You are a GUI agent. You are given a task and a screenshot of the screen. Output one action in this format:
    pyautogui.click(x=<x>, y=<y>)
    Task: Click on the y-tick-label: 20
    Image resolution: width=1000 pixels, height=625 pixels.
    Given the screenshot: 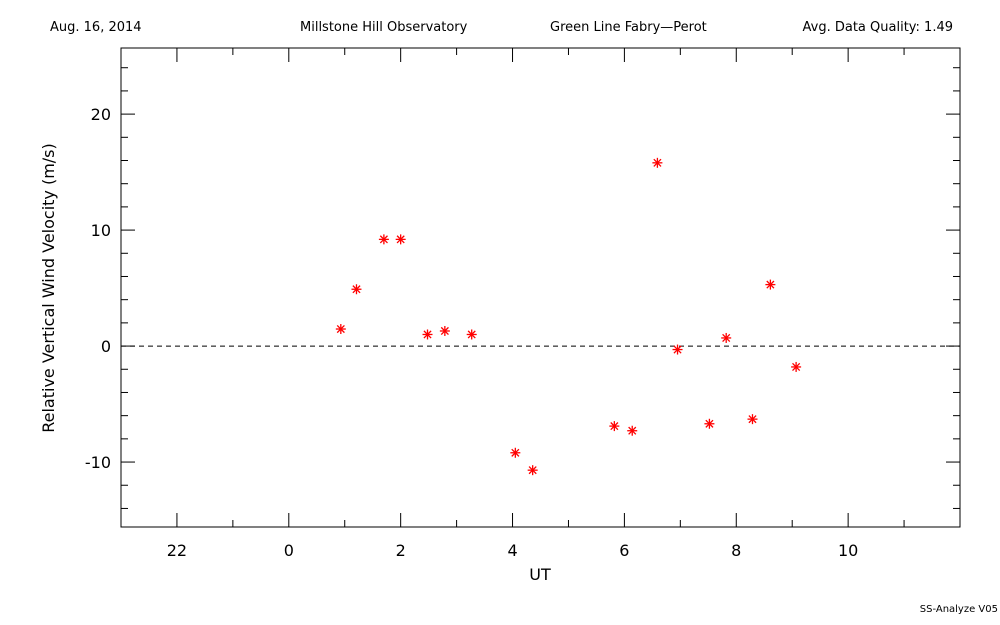 What is the action you would take?
    pyautogui.click(x=101, y=114)
    